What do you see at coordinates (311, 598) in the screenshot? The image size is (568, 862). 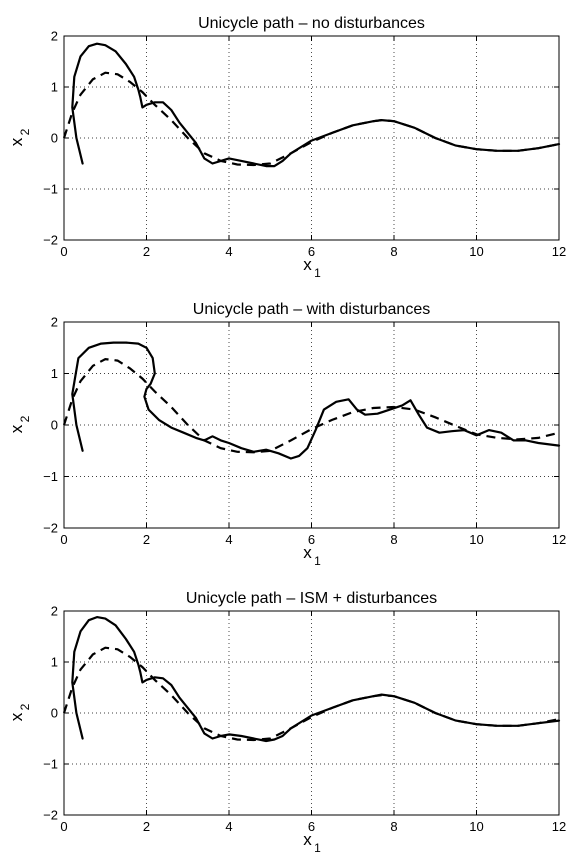 I see `chart-title: Unicycle path – ISM + disturbances` at bounding box center [311, 598].